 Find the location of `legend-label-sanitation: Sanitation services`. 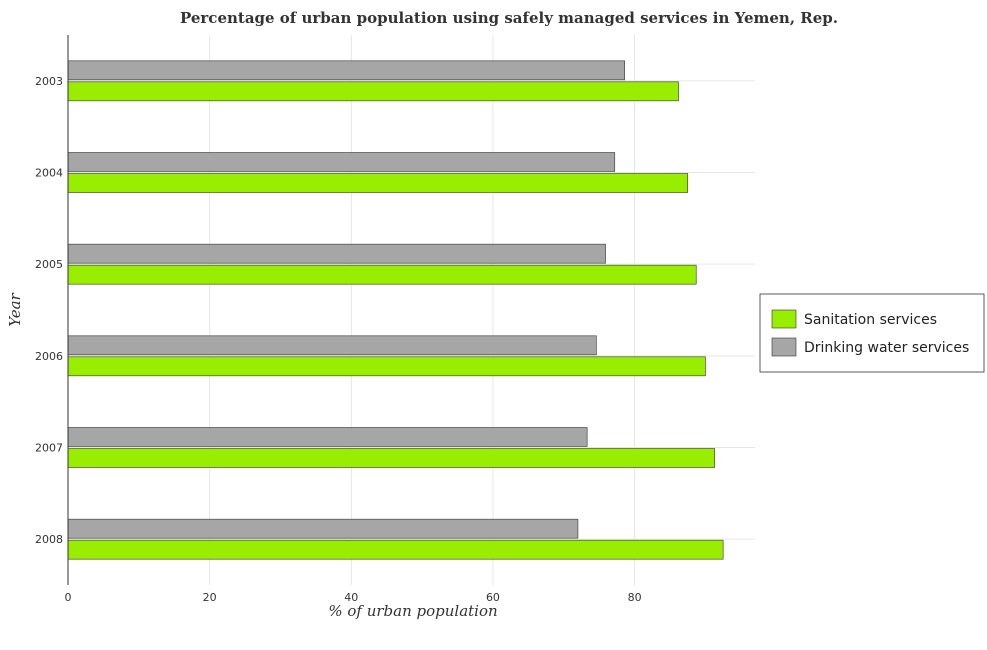

legend-label-sanitation: Sanitation services is located at coordinates (870, 320).